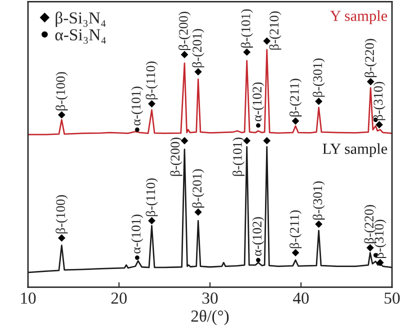  I want to click on x-tick-label: 20, so click(119, 298).